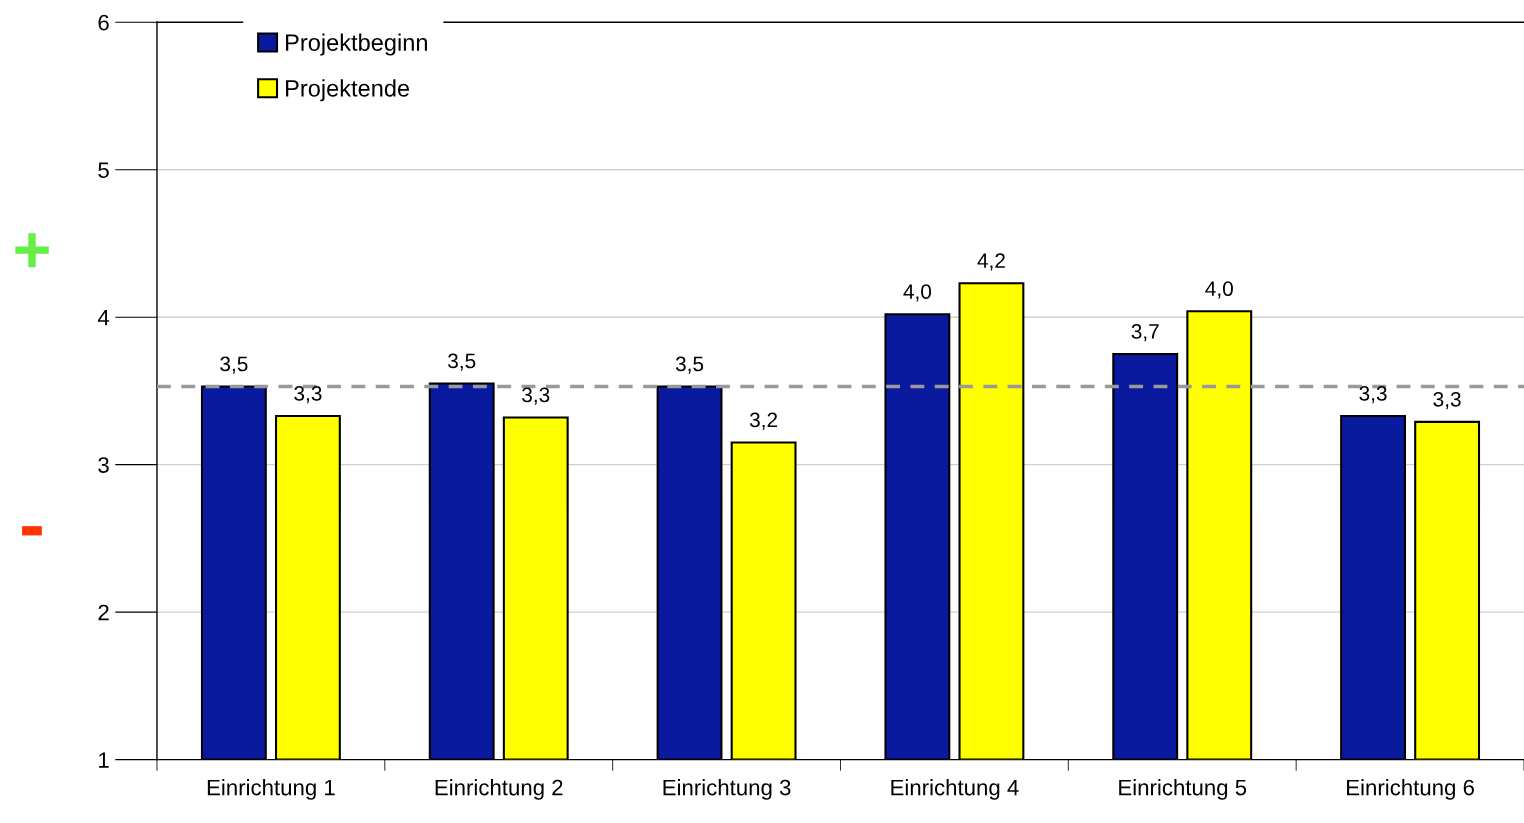 The height and width of the screenshot is (823, 1524). What do you see at coordinates (348, 90) in the screenshot?
I see `legend-label: Projektende` at bounding box center [348, 90].